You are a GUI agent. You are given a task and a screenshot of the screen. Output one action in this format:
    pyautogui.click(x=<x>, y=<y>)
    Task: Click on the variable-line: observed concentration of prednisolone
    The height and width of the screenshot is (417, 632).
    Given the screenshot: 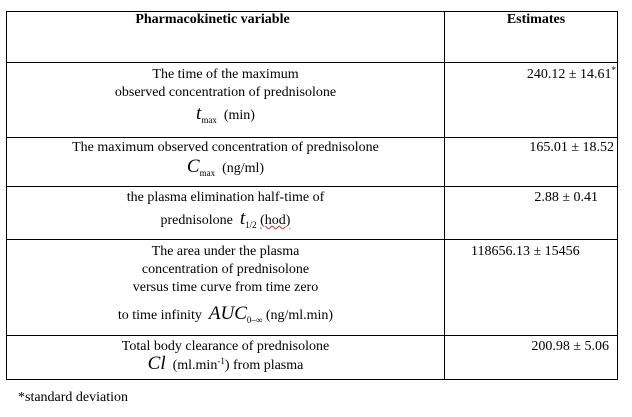 What is the action you would take?
    pyautogui.click(x=225, y=92)
    